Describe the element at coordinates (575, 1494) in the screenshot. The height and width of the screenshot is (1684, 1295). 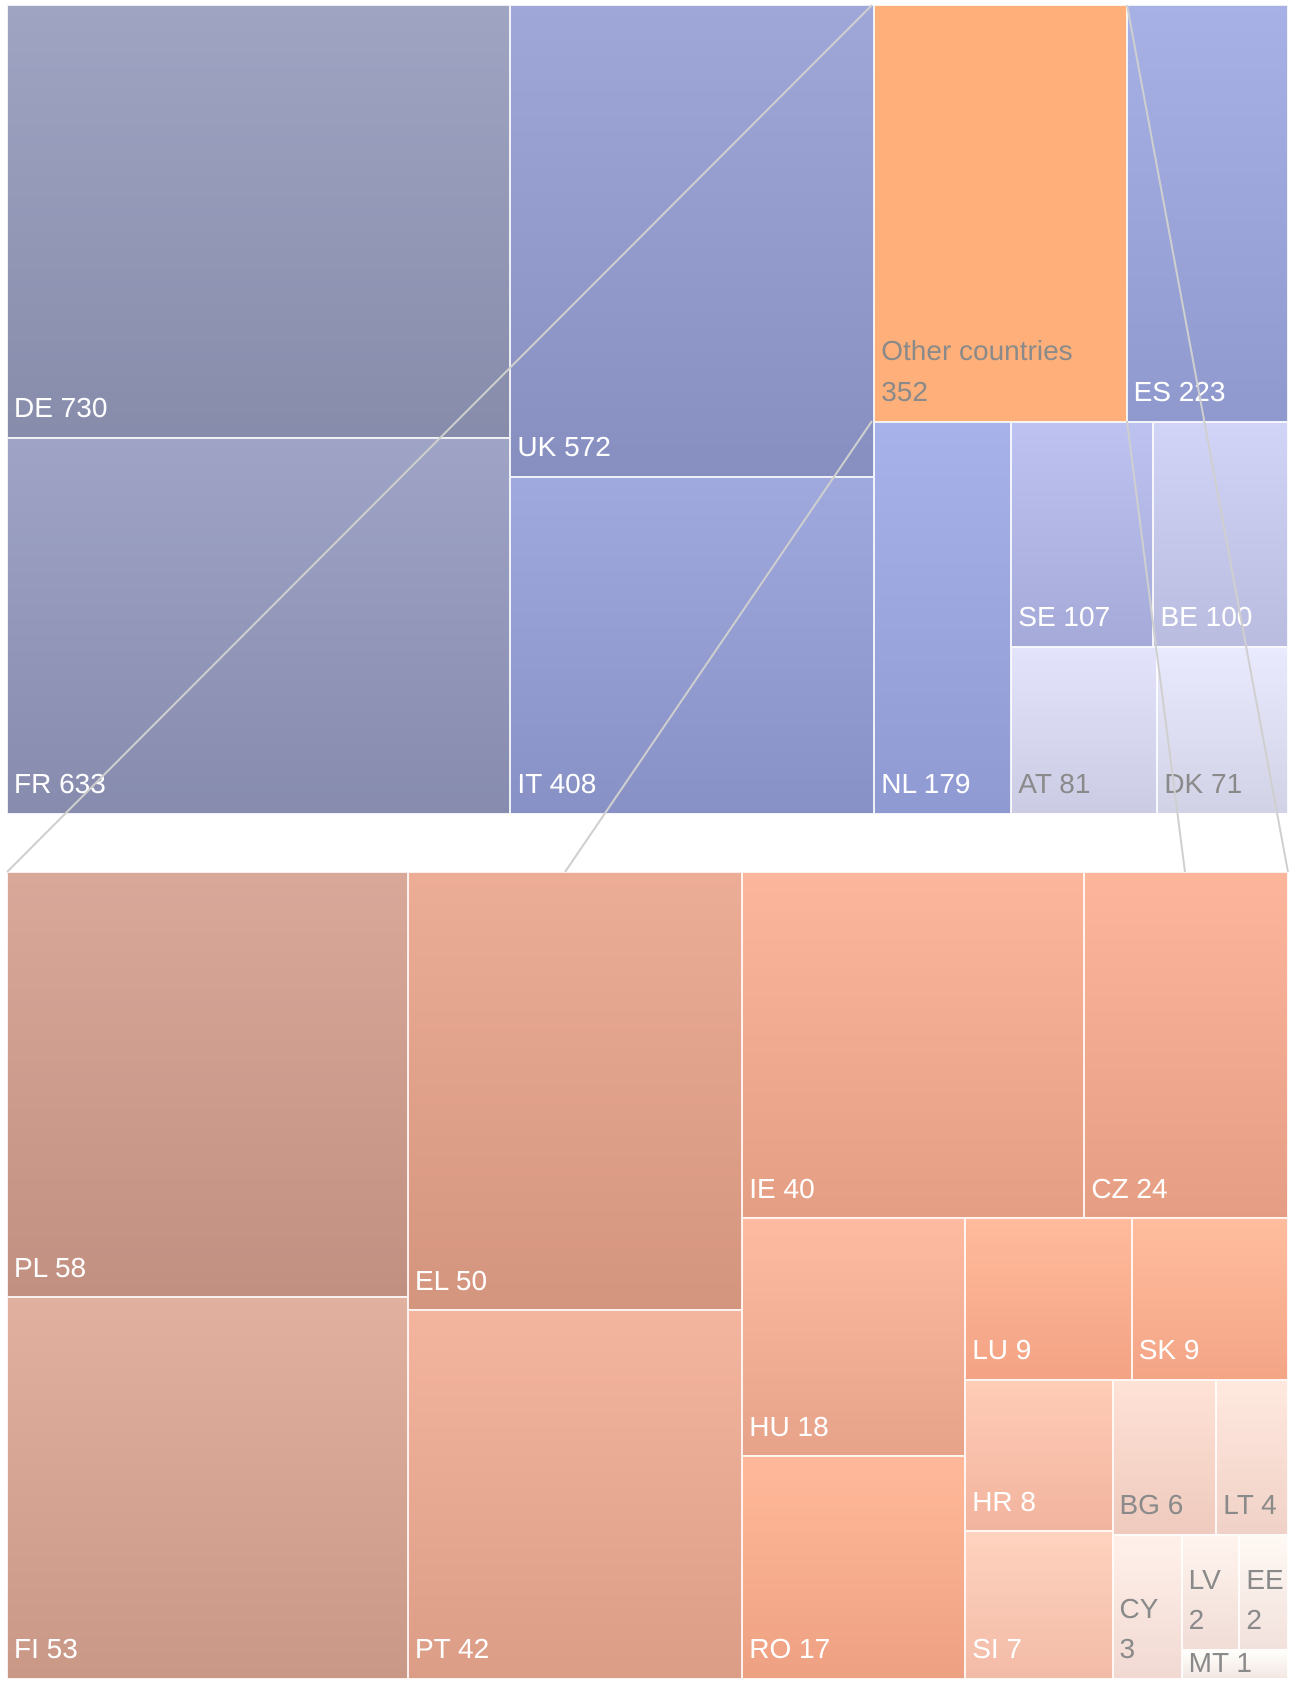
I see `treemap-cell-pt: PT 42` at that location.